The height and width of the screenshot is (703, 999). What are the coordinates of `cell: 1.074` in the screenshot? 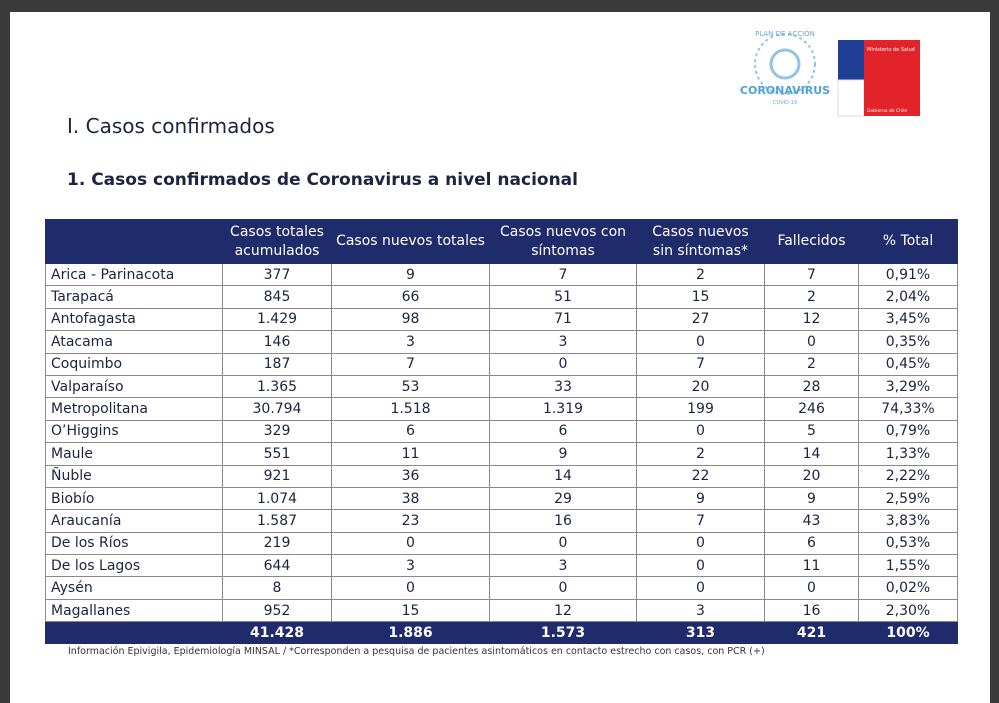 It's located at (277, 498).